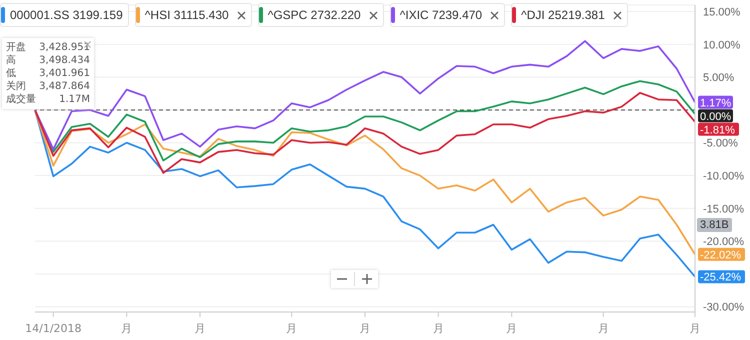 The width and height of the screenshot is (750, 340). Describe the element at coordinates (48, 99) in the screenshot. I see `text: 成交量 1.17M` at that location.